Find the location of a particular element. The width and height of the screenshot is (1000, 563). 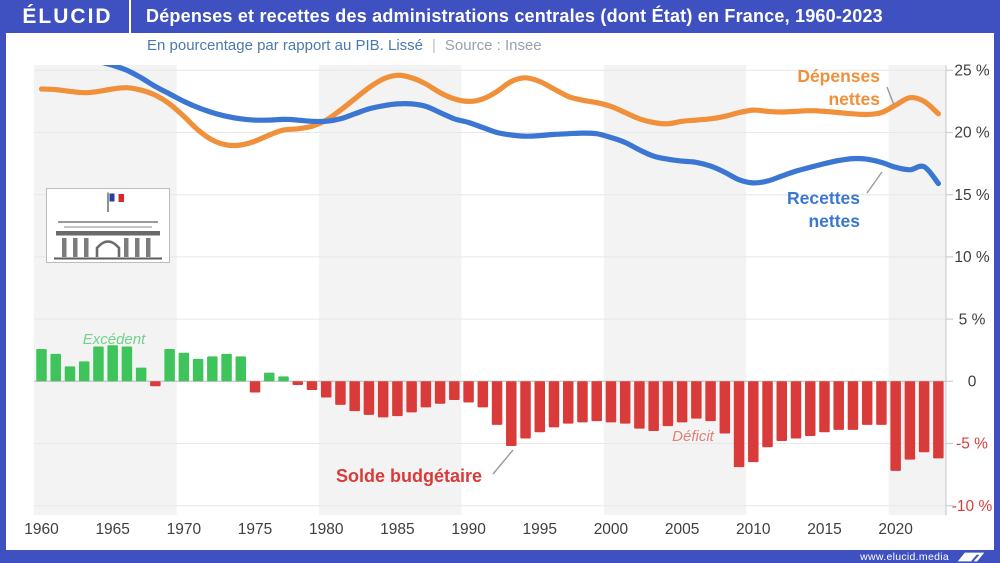

x-tick-label: 1985 is located at coordinates (397, 529).